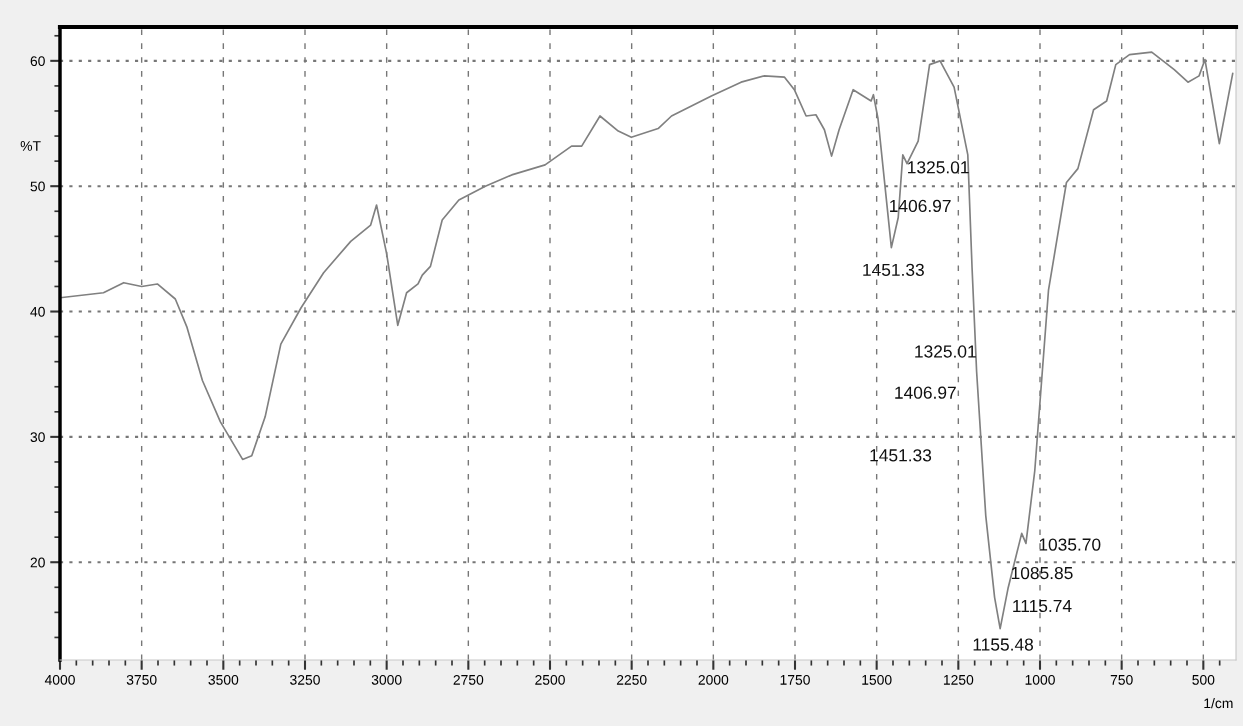  What do you see at coordinates (631, 679) in the screenshot?
I see `x-tick-label: 2250` at bounding box center [631, 679].